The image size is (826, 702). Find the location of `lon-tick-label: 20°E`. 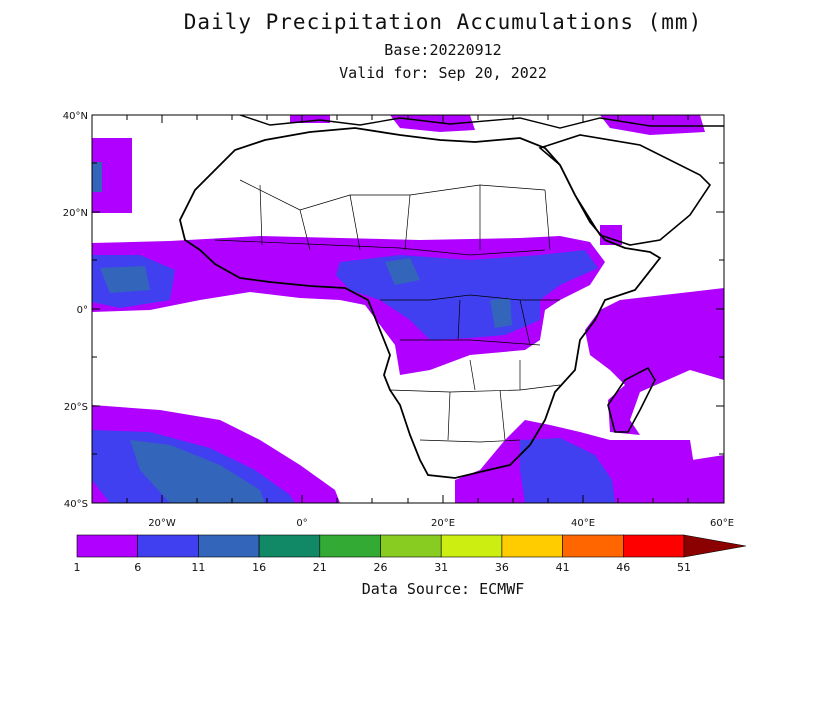

lon-tick-label: 20°E is located at coordinates (443, 523).